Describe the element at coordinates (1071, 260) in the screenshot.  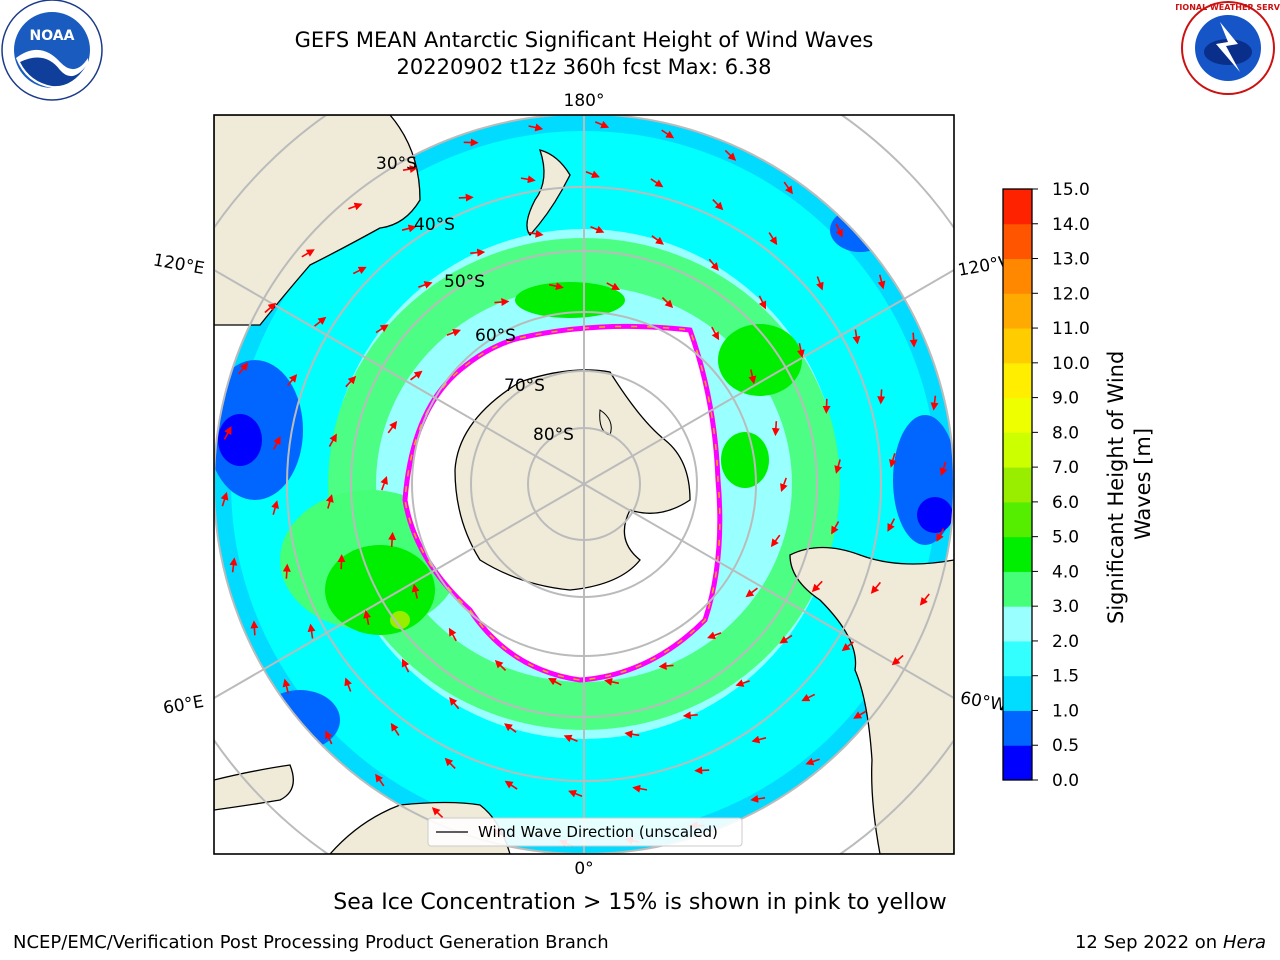
I see `colorbar-tick-label: 13.0` at that location.